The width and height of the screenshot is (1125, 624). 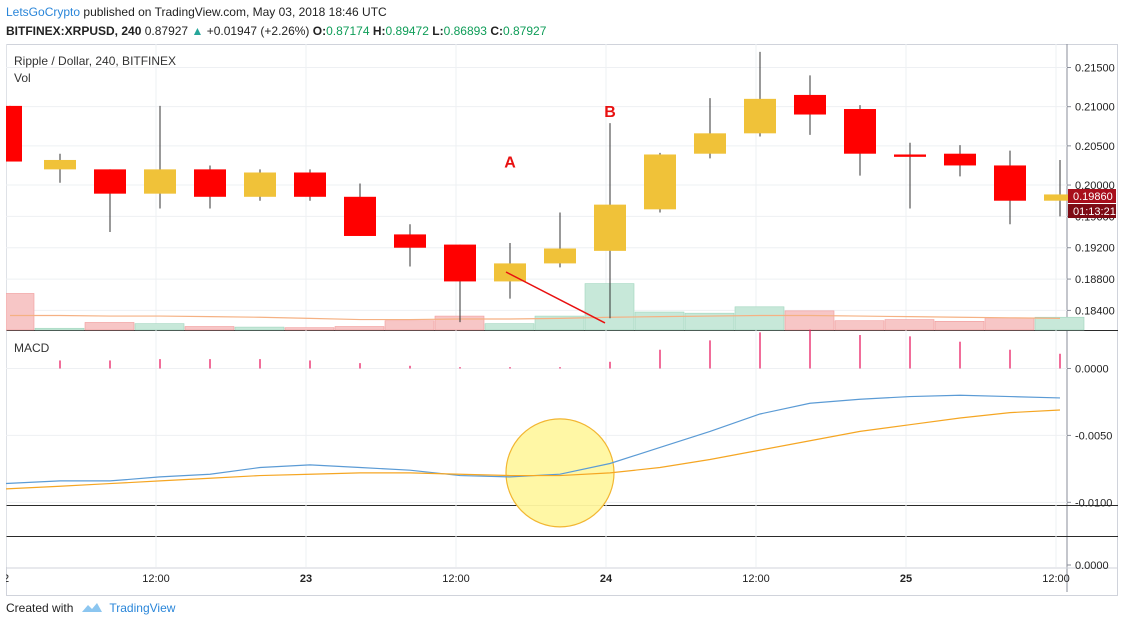 What do you see at coordinates (1095, 147) in the screenshot?
I see `price-tick-label: 0.20500` at bounding box center [1095, 147].